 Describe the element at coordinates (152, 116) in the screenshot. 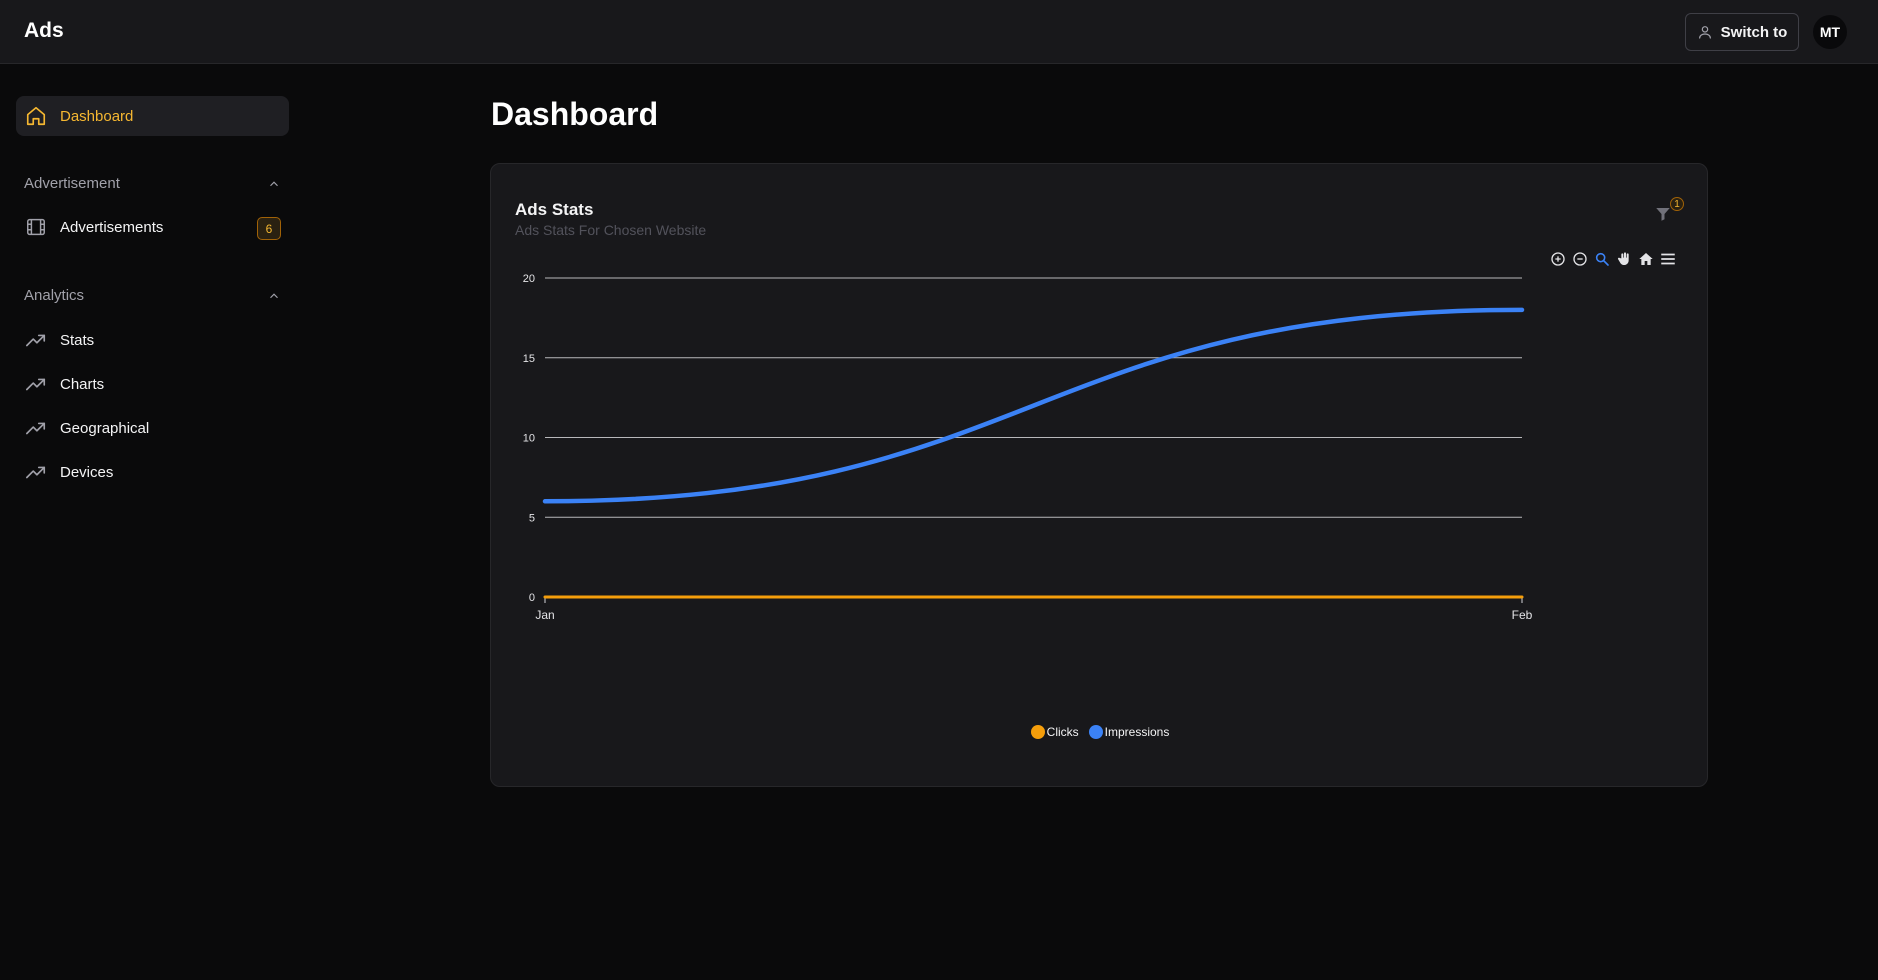

I see `sidebar-item-dashboard: Dashboard` at that location.